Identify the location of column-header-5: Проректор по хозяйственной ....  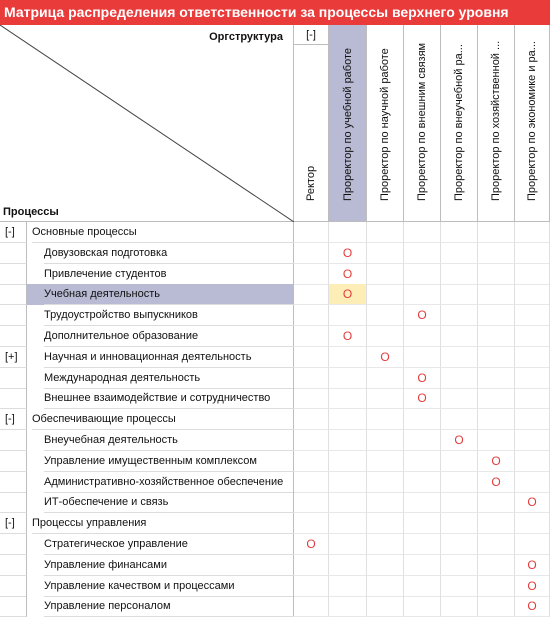
(496, 123).